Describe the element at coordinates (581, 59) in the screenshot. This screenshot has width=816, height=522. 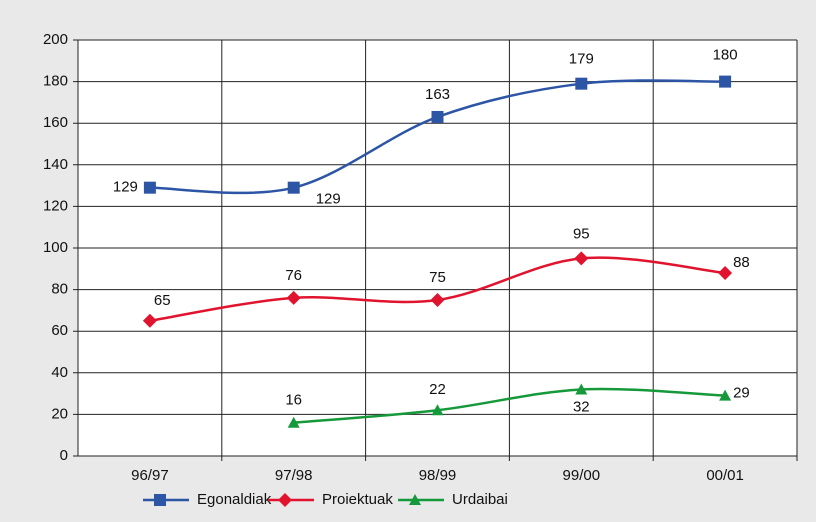
I see `data-label: 179` at that location.